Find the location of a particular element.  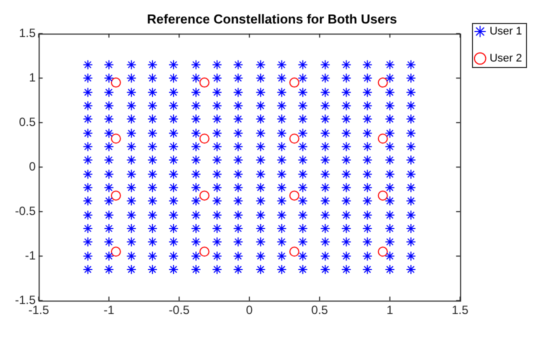

x-tick-label: 1.5 is located at coordinates (460, 310).